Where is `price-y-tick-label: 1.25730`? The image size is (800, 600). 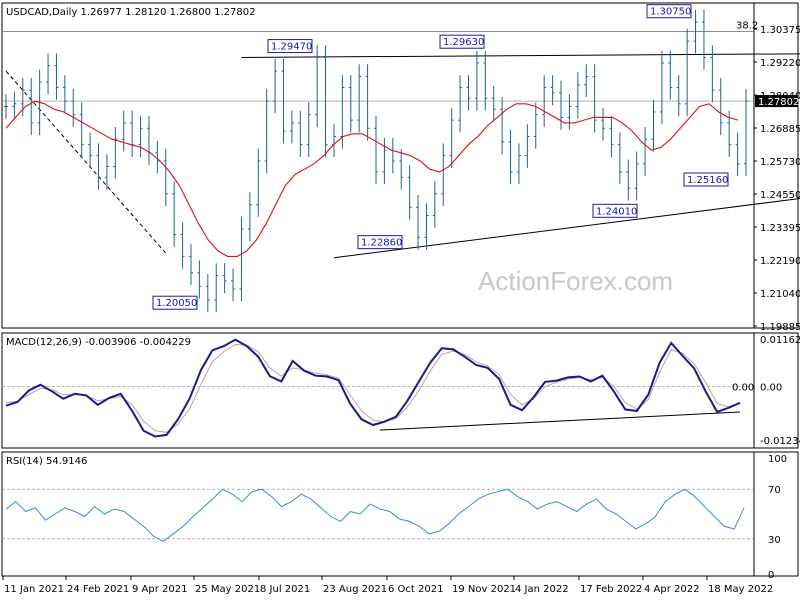 price-y-tick-label: 1.25730 is located at coordinates (780, 162).